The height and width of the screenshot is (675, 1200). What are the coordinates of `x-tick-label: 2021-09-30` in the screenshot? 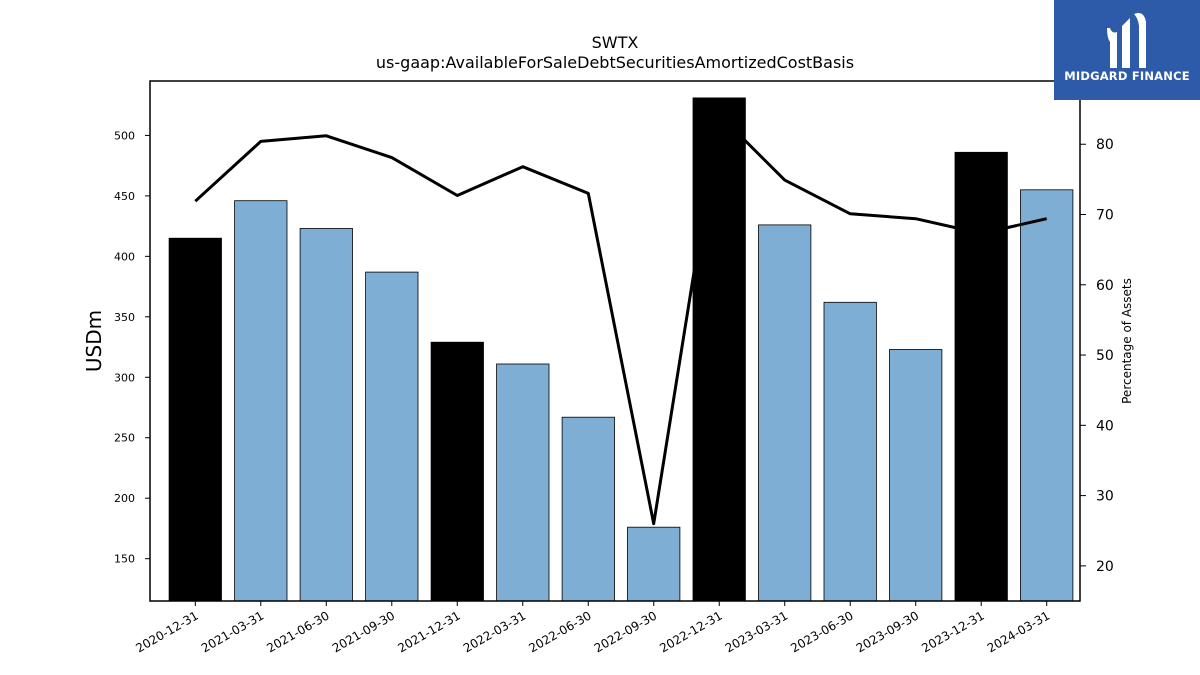 It's located at (363, 631).